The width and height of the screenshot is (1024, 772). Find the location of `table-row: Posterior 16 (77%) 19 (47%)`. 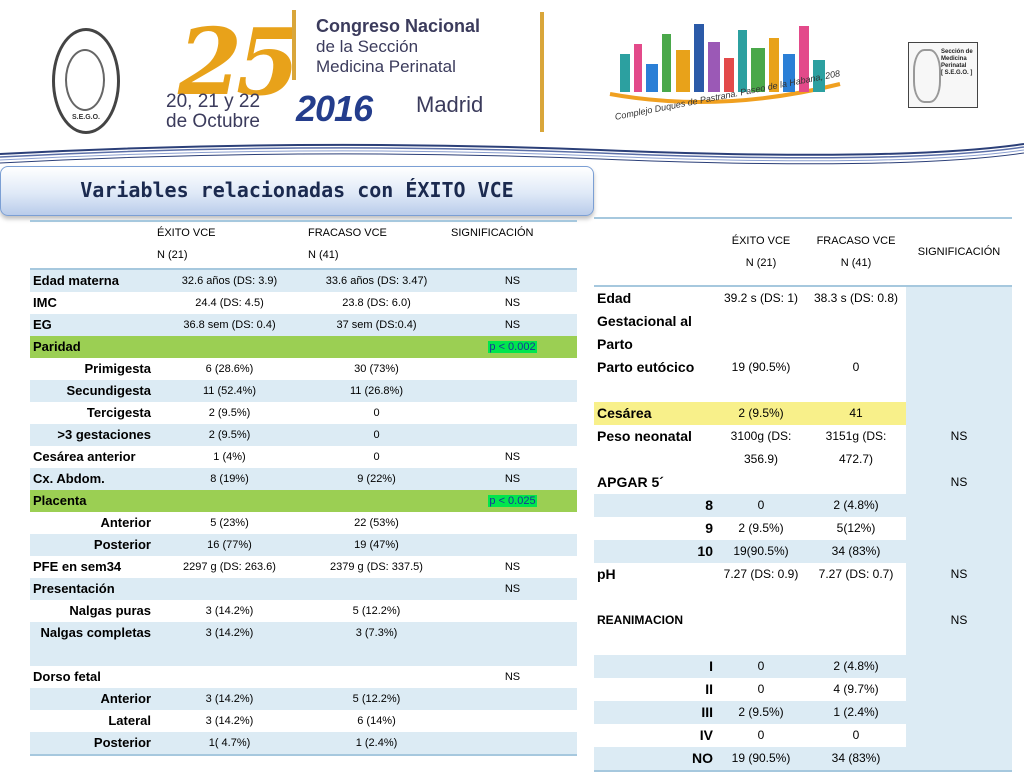

table-row: Posterior 16 (77%) 19 (47%) is located at coordinates (303, 545).